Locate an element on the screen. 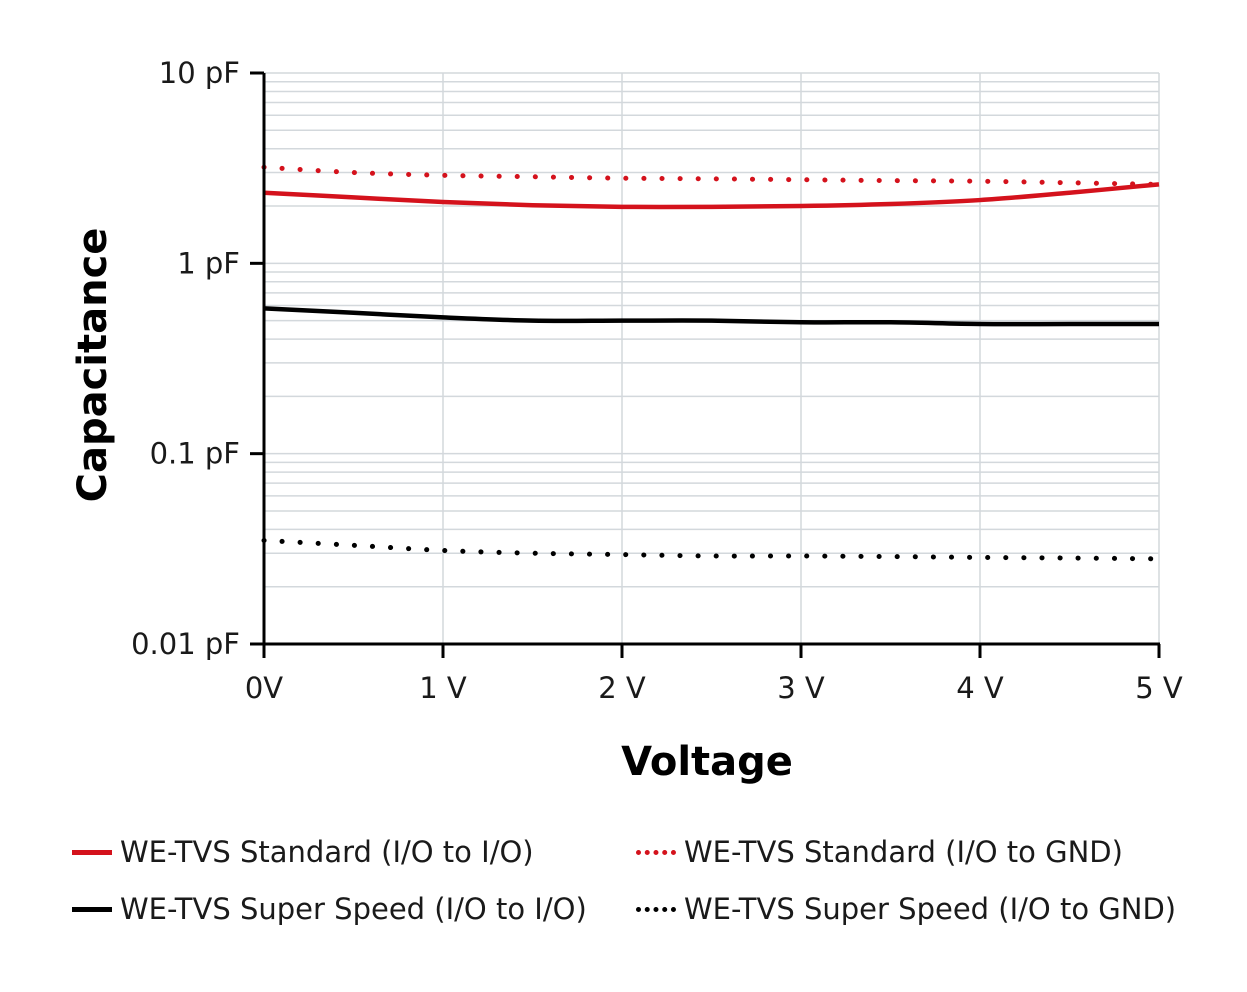 The width and height of the screenshot is (1247, 992). x-axis-title: Voltage is located at coordinates (707, 762).